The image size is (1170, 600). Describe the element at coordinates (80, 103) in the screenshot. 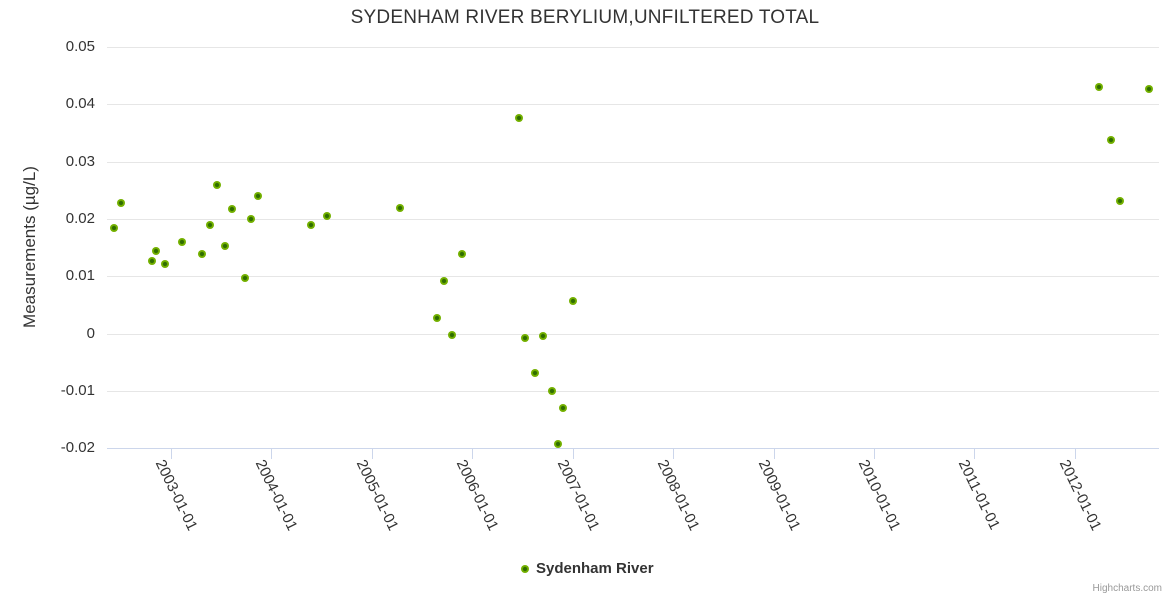

I see `y-axis-tick-label: 0.04` at that location.